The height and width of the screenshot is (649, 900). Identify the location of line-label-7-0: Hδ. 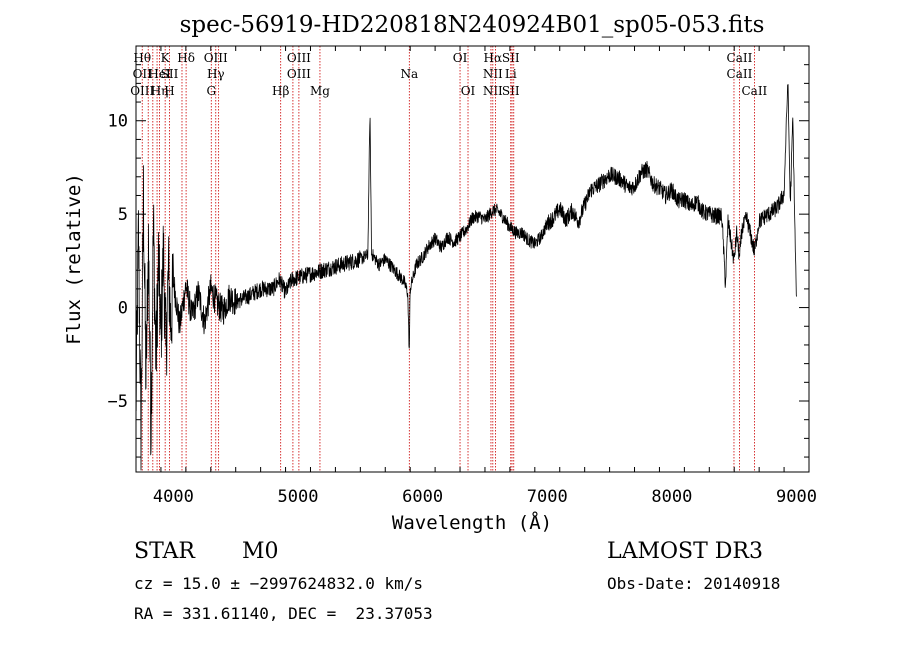
(186, 58).